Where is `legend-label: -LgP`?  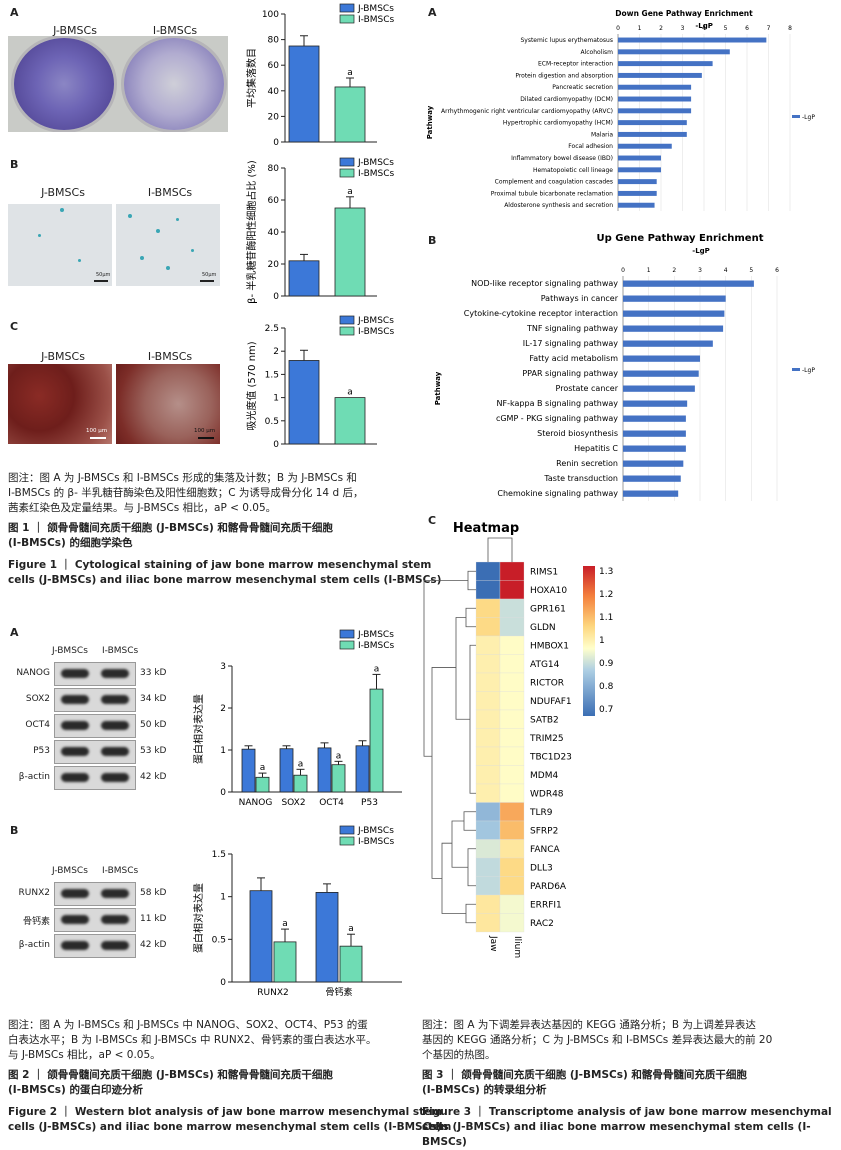
legend-label: -LgP is located at coordinates (808, 117).